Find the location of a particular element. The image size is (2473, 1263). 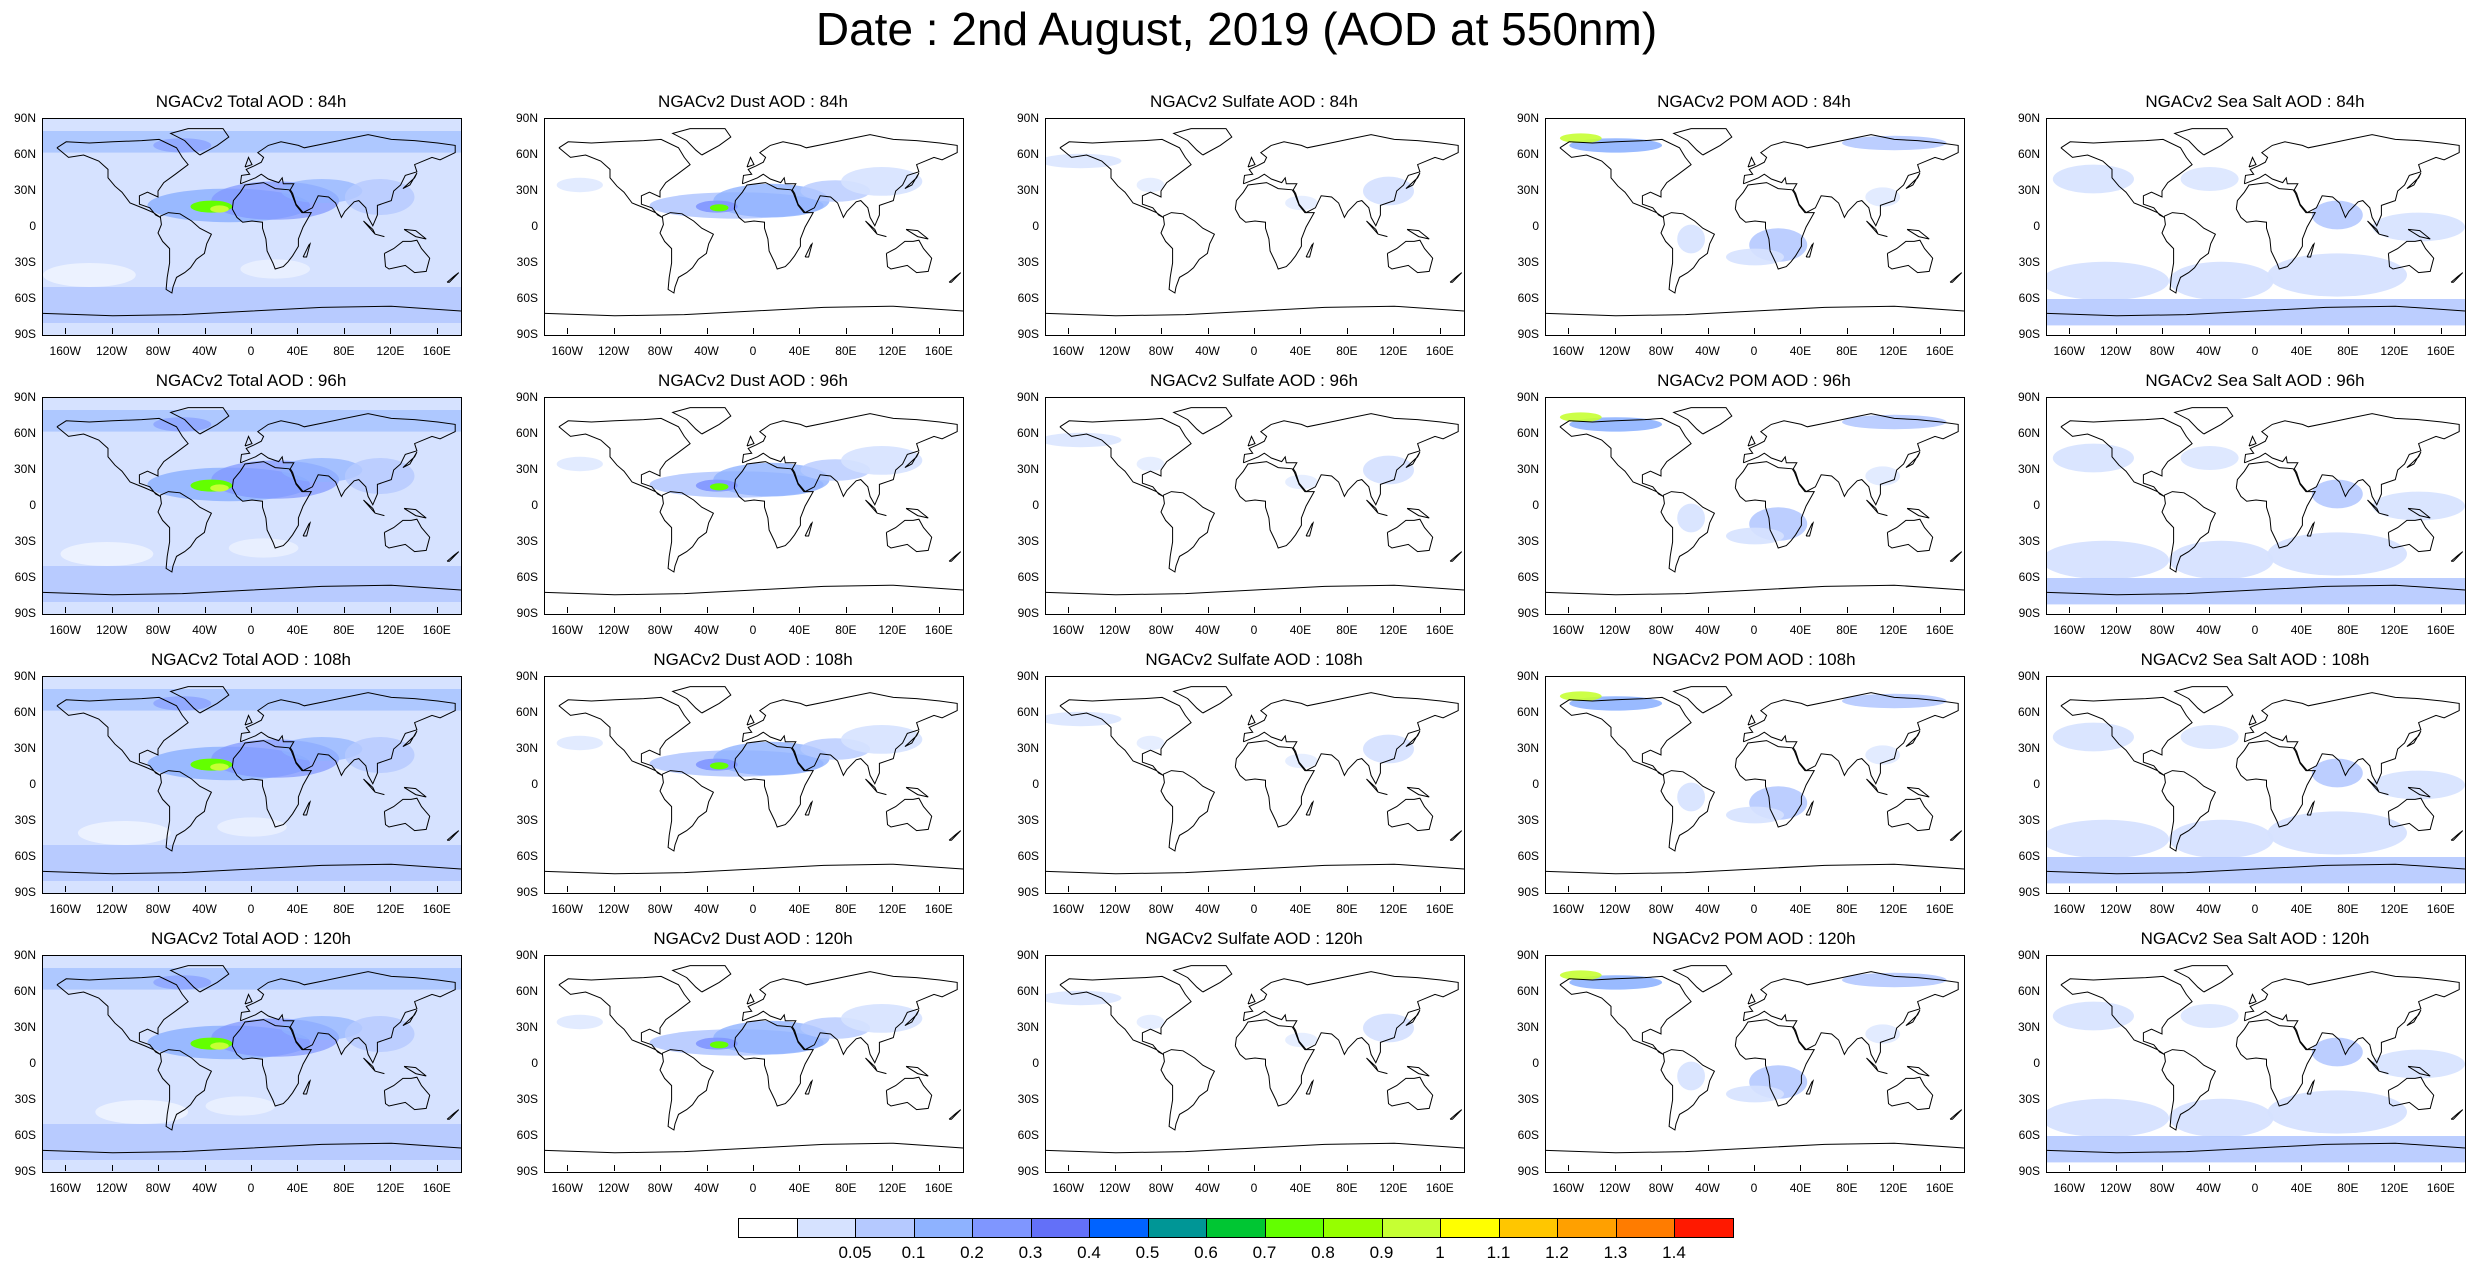

colorbar-label: 0.6 is located at coordinates (1206, 1252).